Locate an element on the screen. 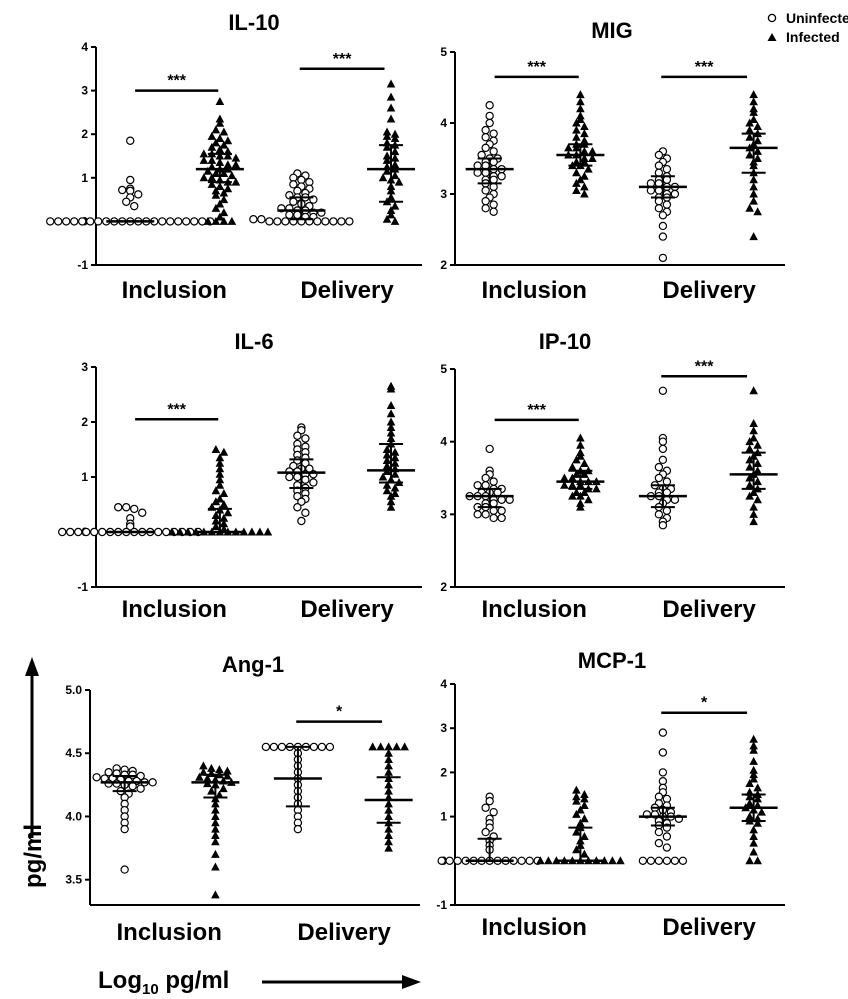 The height and width of the screenshot is (999, 848). bottom-unit-subscript: 10 is located at coordinates (150, 989).